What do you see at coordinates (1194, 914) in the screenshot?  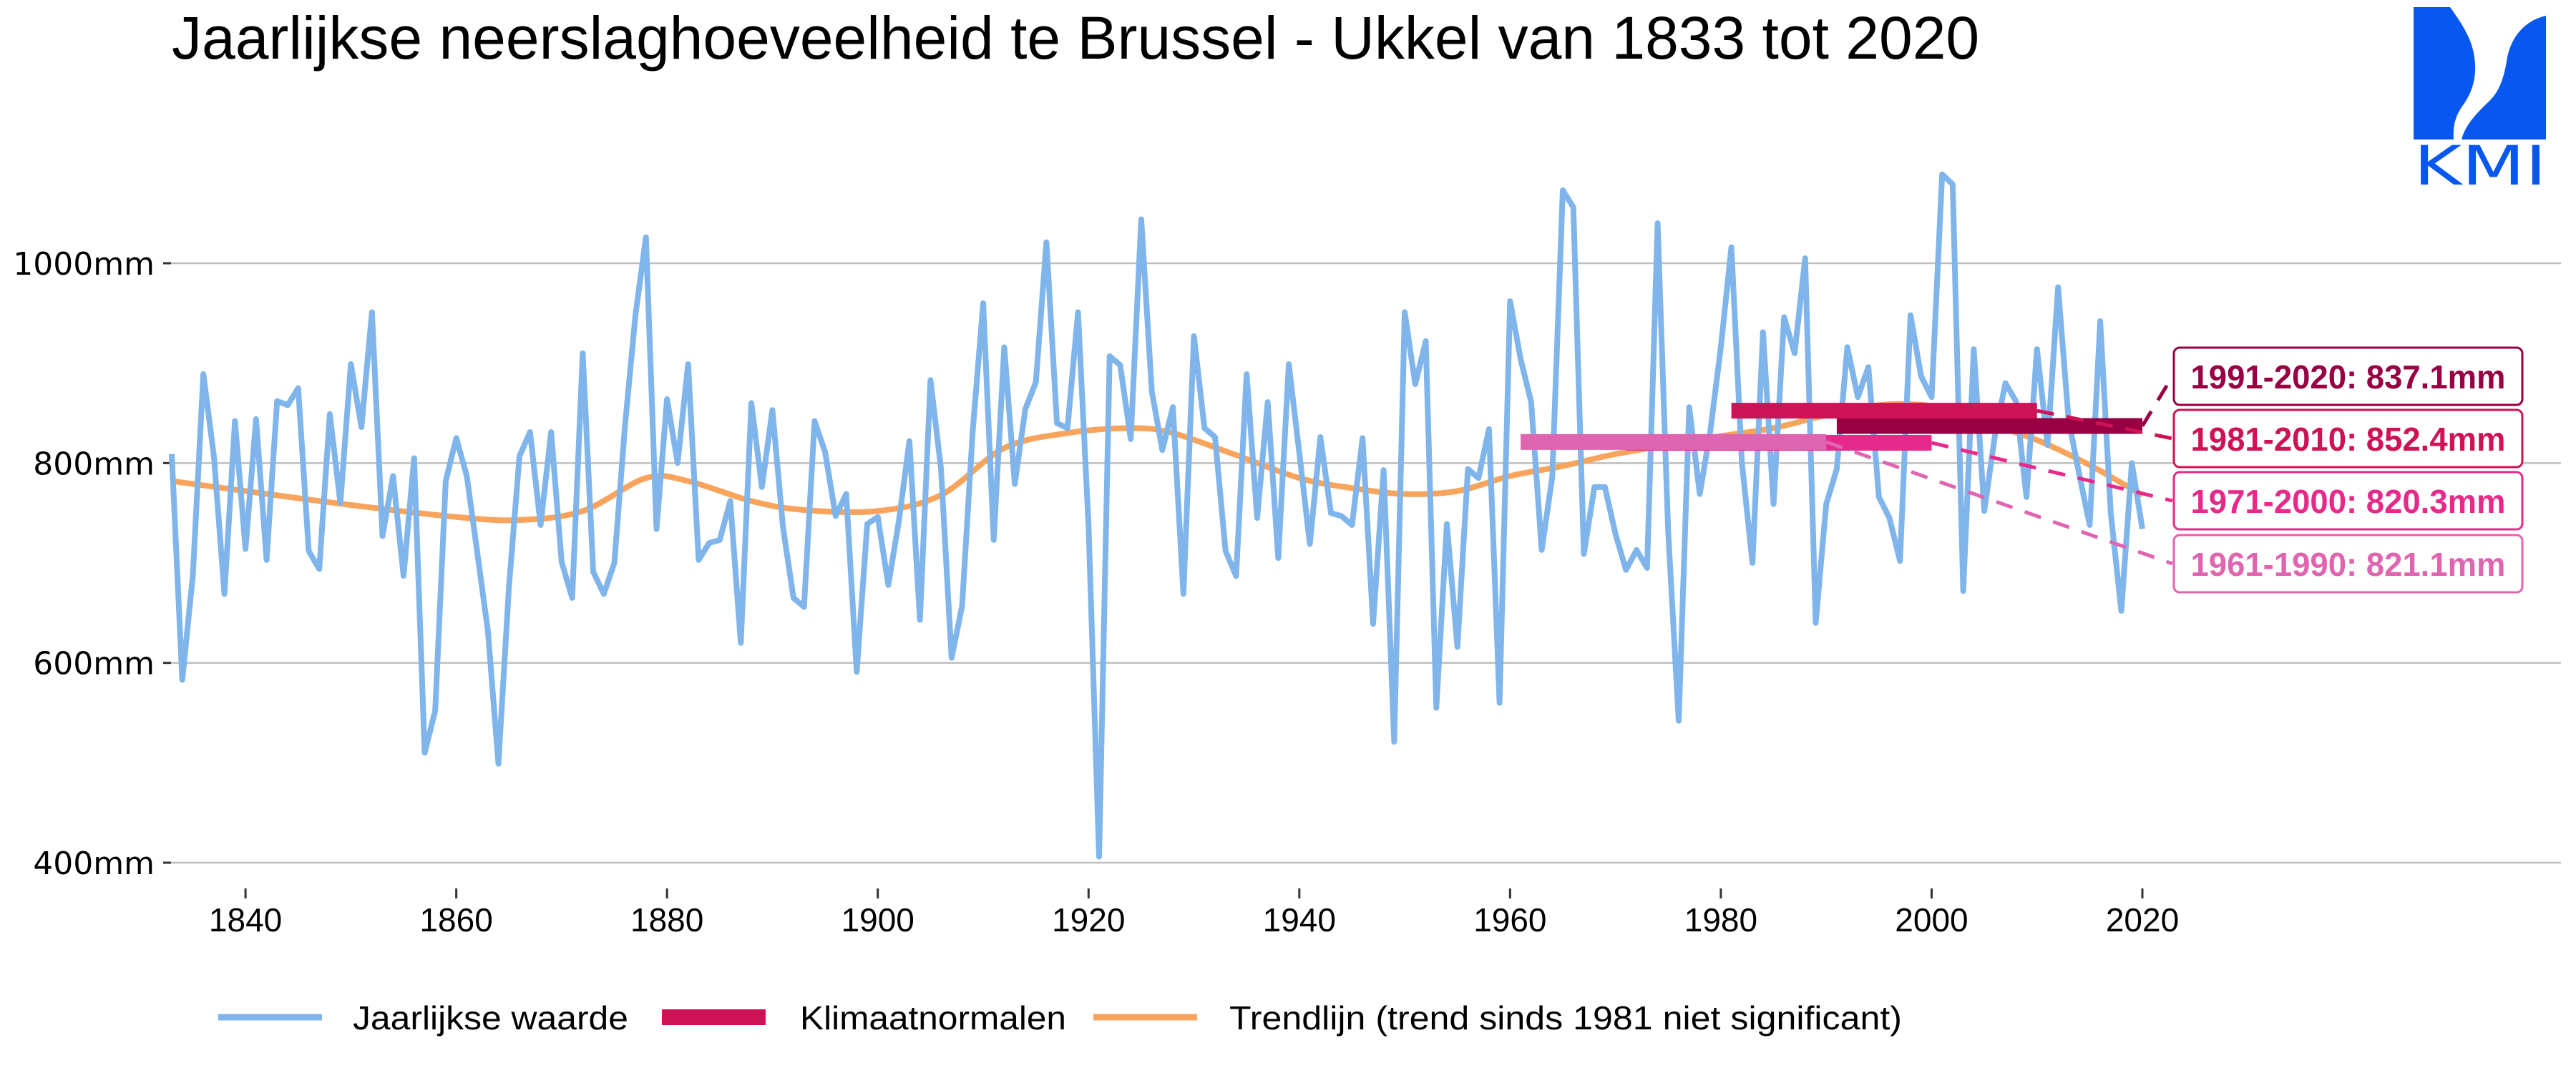 I see `x-axis: 1840 1860 1880 1900 1920 1940 1960 1980 2000 2020` at bounding box center [1194, 914].